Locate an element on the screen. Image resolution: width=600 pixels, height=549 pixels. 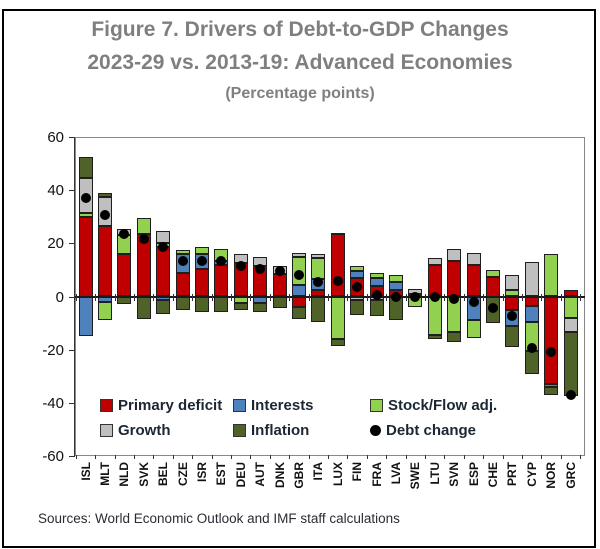
y-tick-label: -60 is located at coordinates (53, 456).